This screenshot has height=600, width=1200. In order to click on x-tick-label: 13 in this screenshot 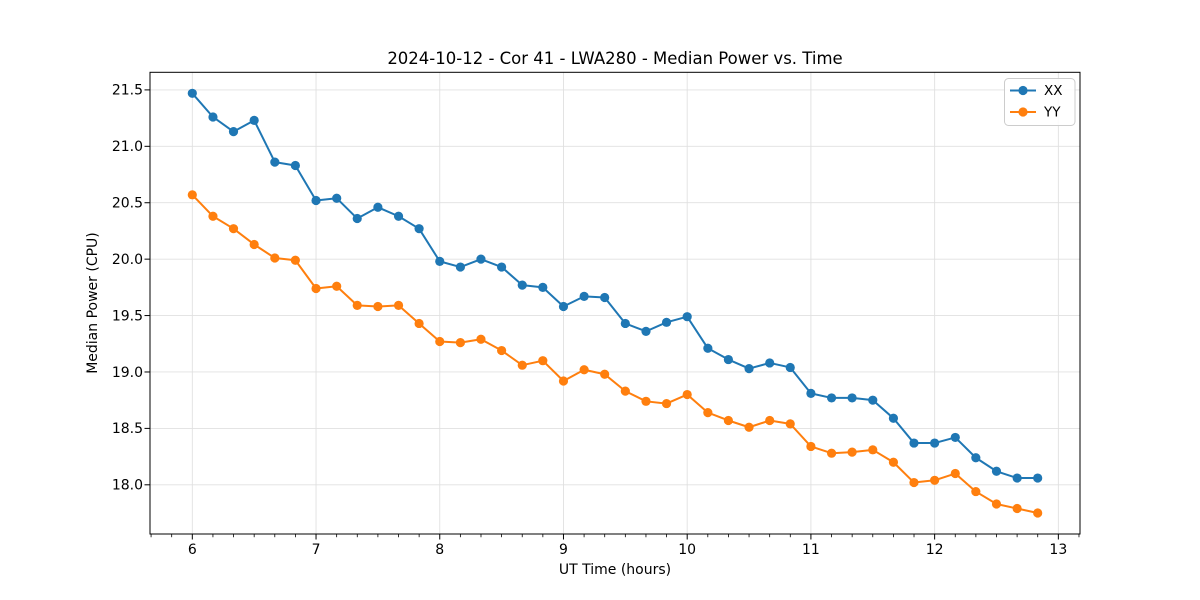, I will do `click(1058, 550)`.